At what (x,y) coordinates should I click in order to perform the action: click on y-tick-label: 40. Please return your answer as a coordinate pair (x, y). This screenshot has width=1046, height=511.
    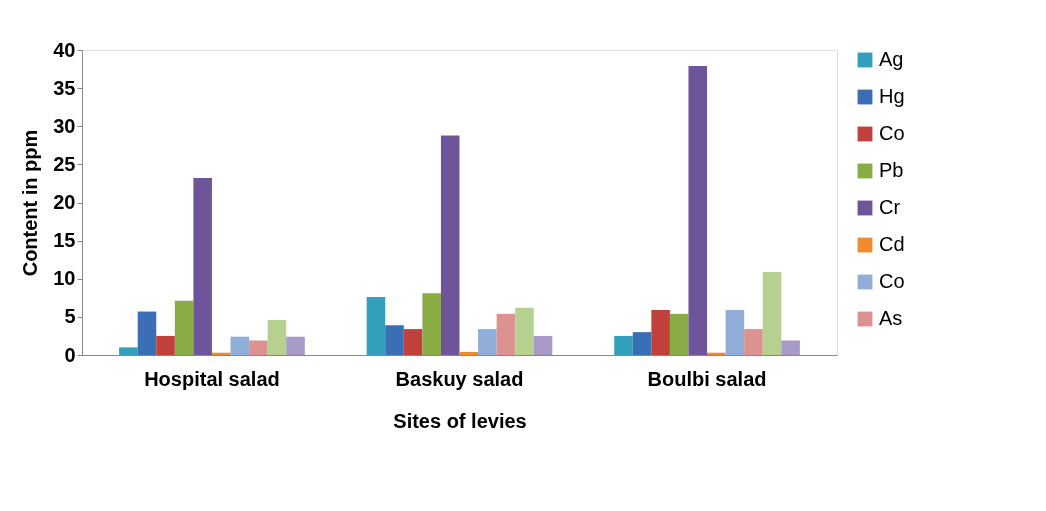
    Looking at the image, I should click on (64, 49).